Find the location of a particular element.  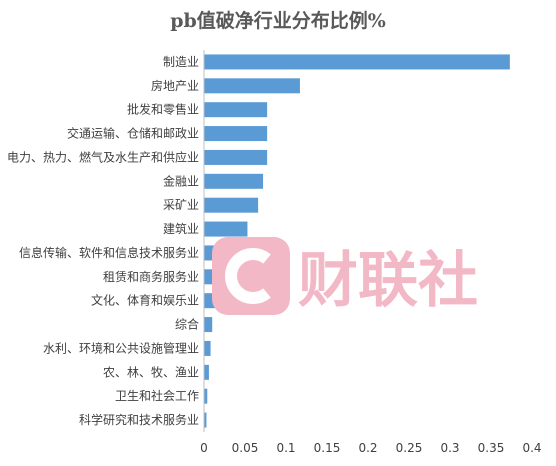

x-tick-label: 0.25 is located at coordinates (409, 448).